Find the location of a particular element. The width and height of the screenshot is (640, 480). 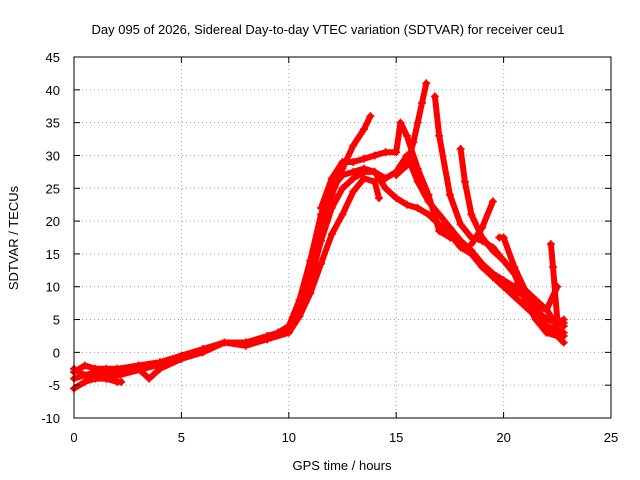

y-tick-label: 5 is located at coordinates (56, 320).